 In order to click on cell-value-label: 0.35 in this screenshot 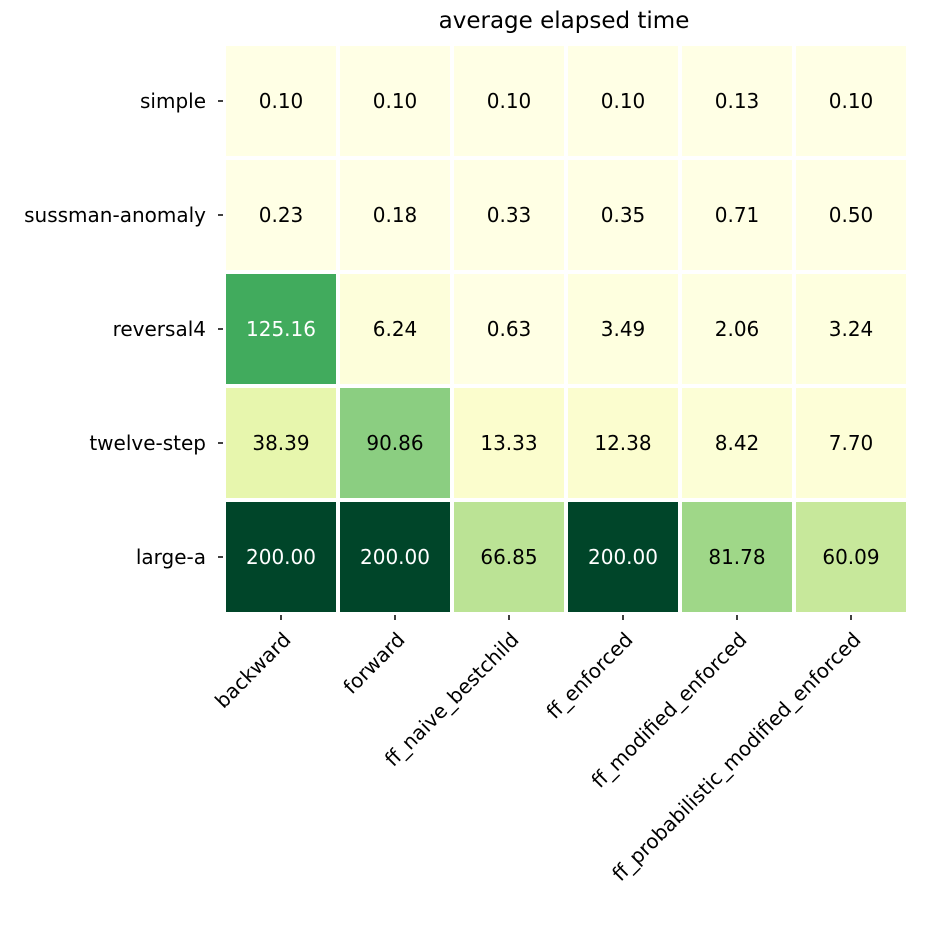, I will do `click(623, 215)`.